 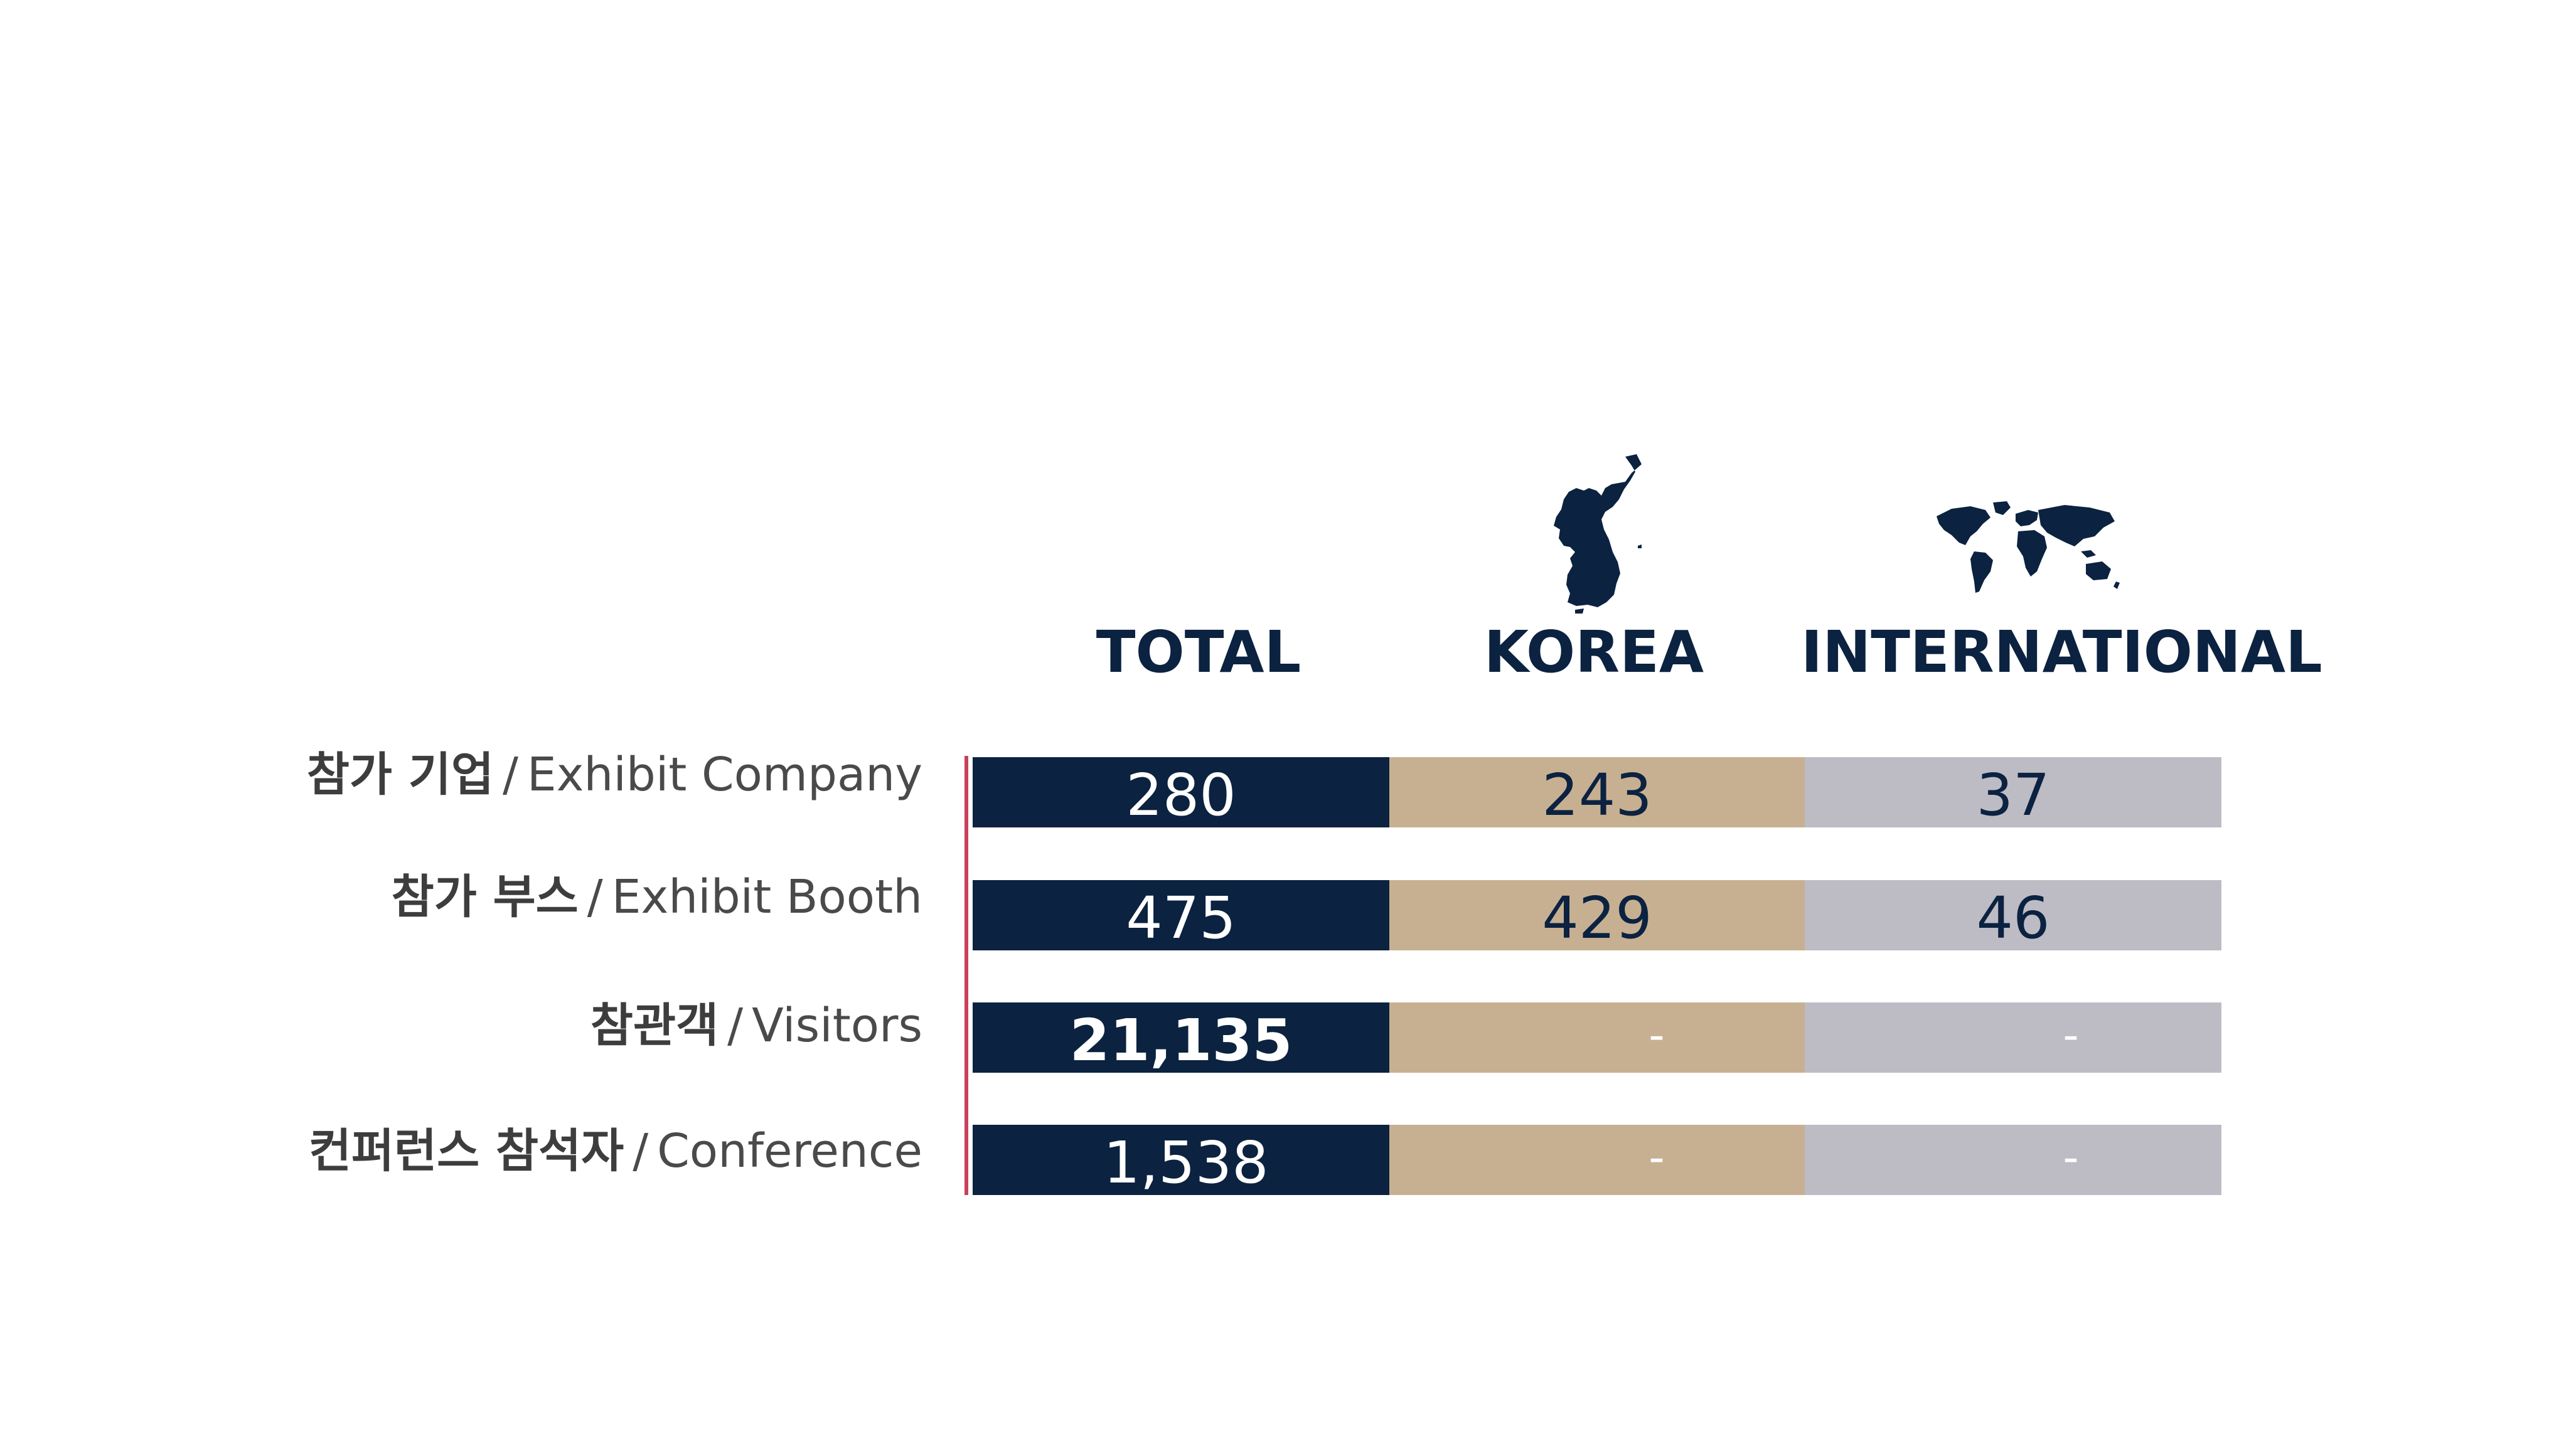 I want to click on value-international-conference: -, so click(x=2071, y=1157).